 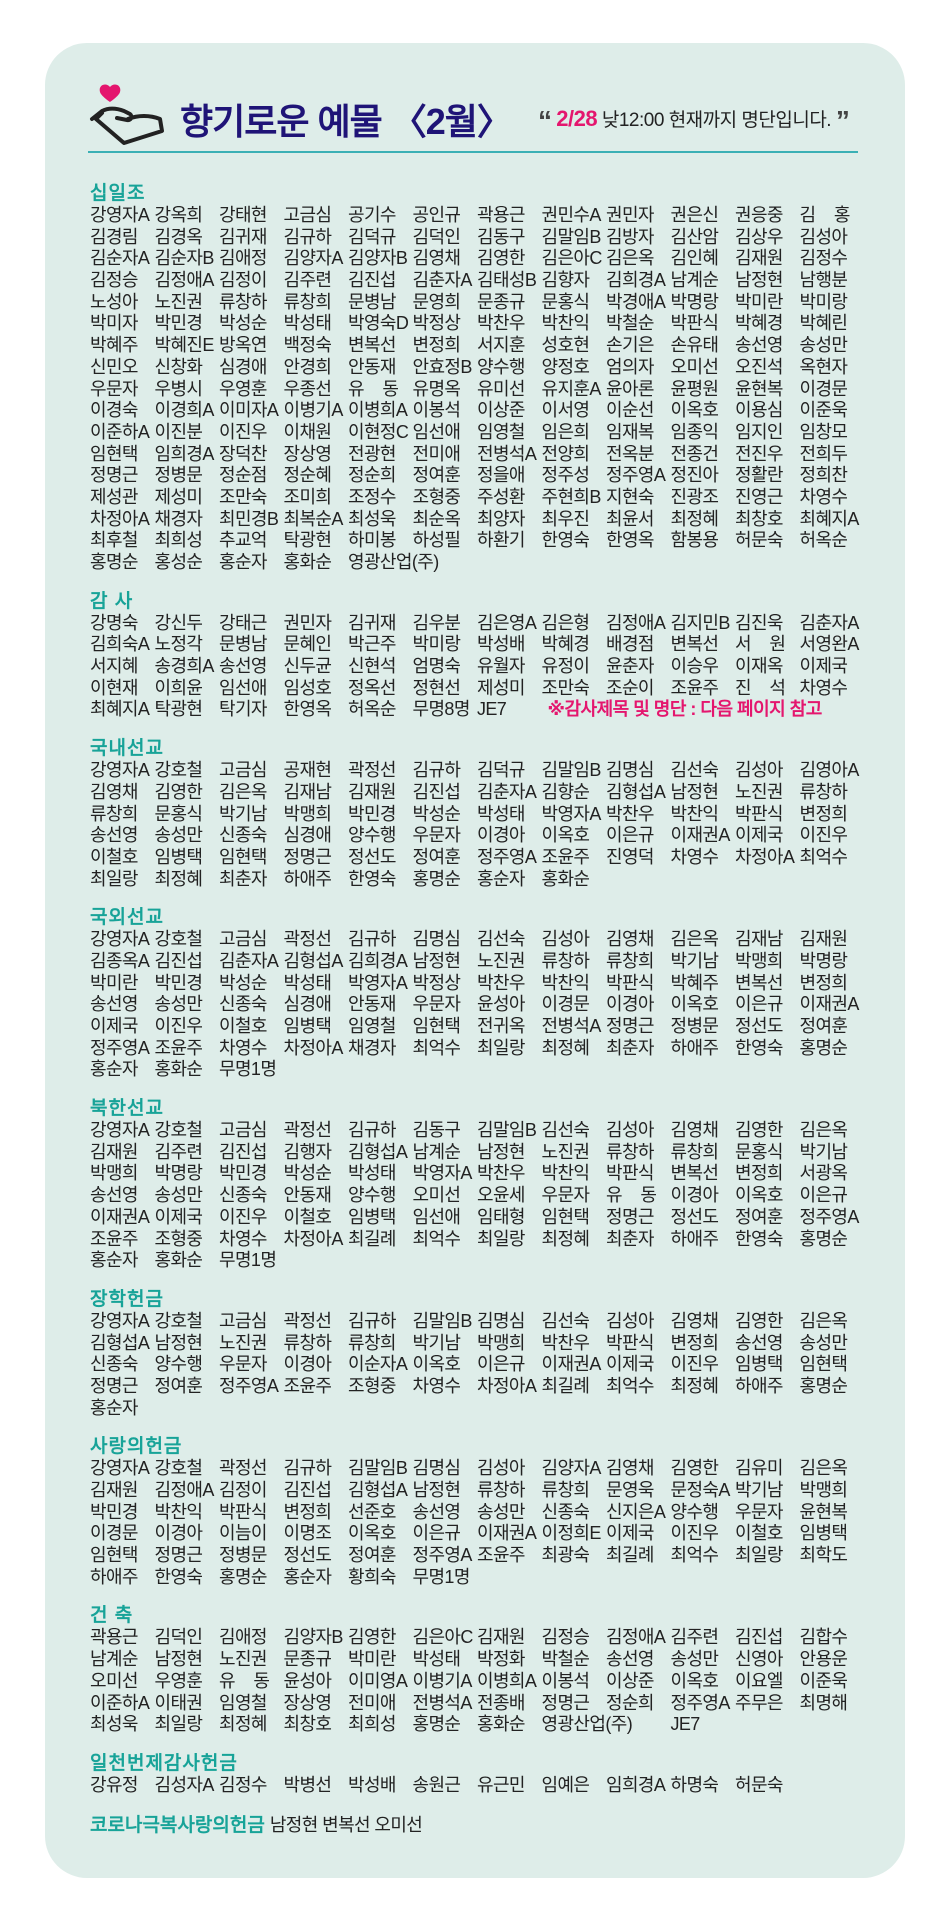 What do you see at coordinates (501, 1702) in the screenshot?
I see `donor-name: 전종배` at bounding box center [501, 1702].